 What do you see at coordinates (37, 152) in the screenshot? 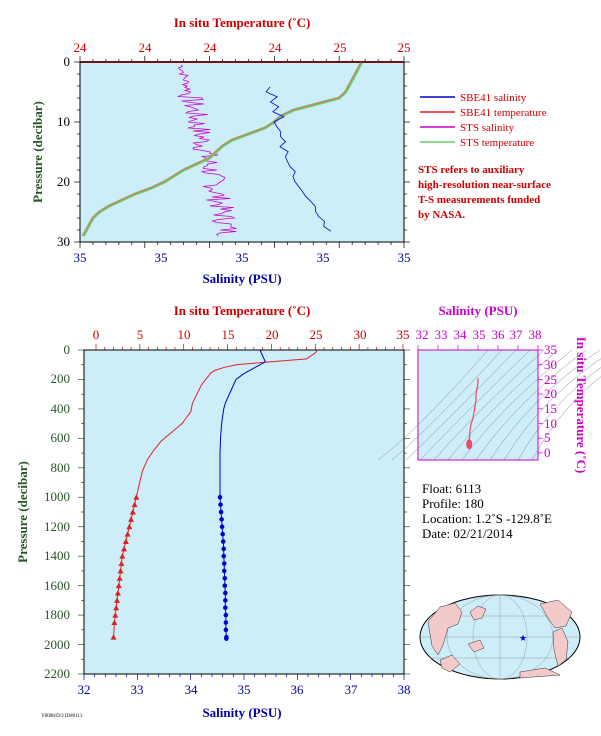
I see `top-panel-left-axis-title: Pressure (decibar)` at bounding box center [37, 152].